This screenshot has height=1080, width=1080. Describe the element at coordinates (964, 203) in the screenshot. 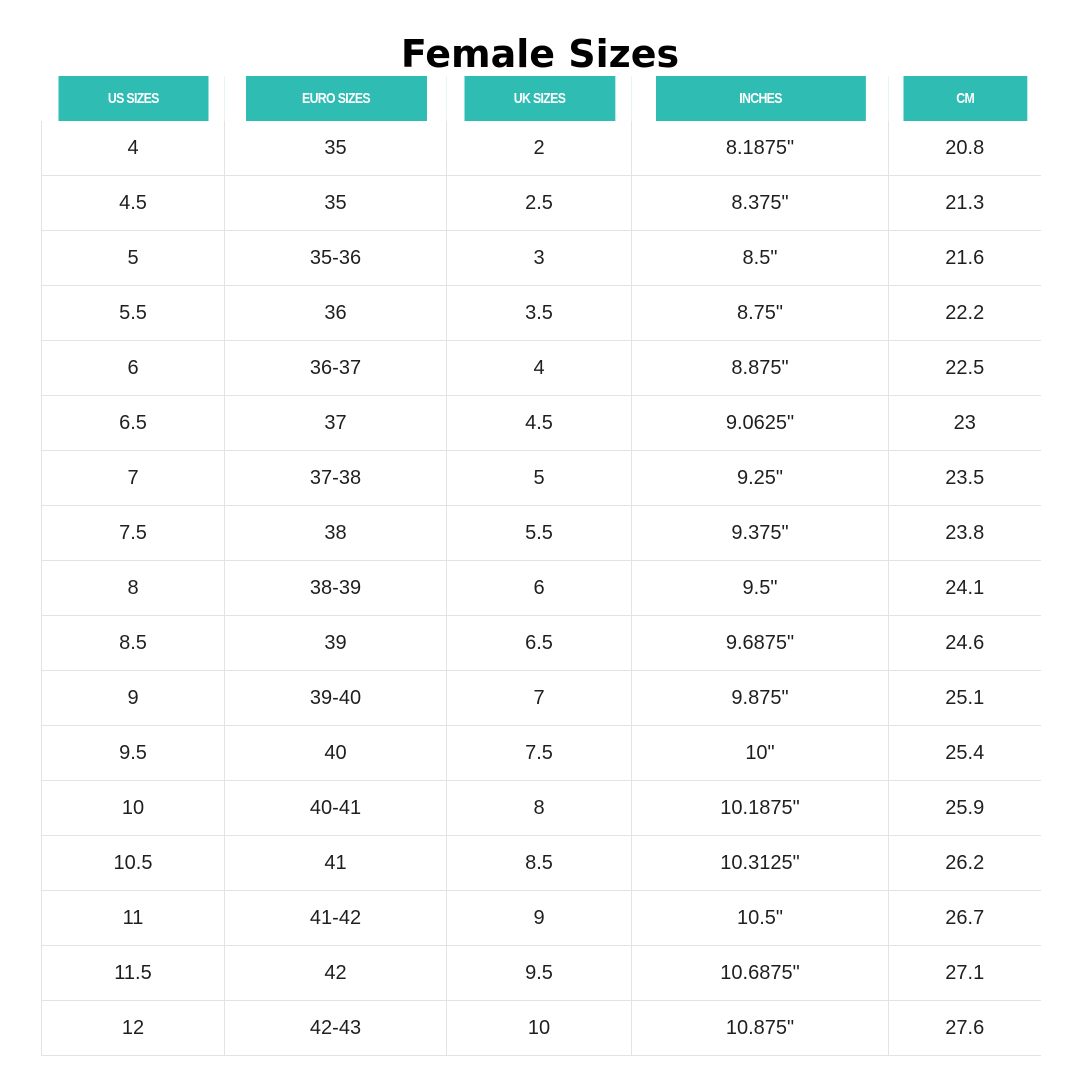

I see `cm-cell: 21.3` at that location.